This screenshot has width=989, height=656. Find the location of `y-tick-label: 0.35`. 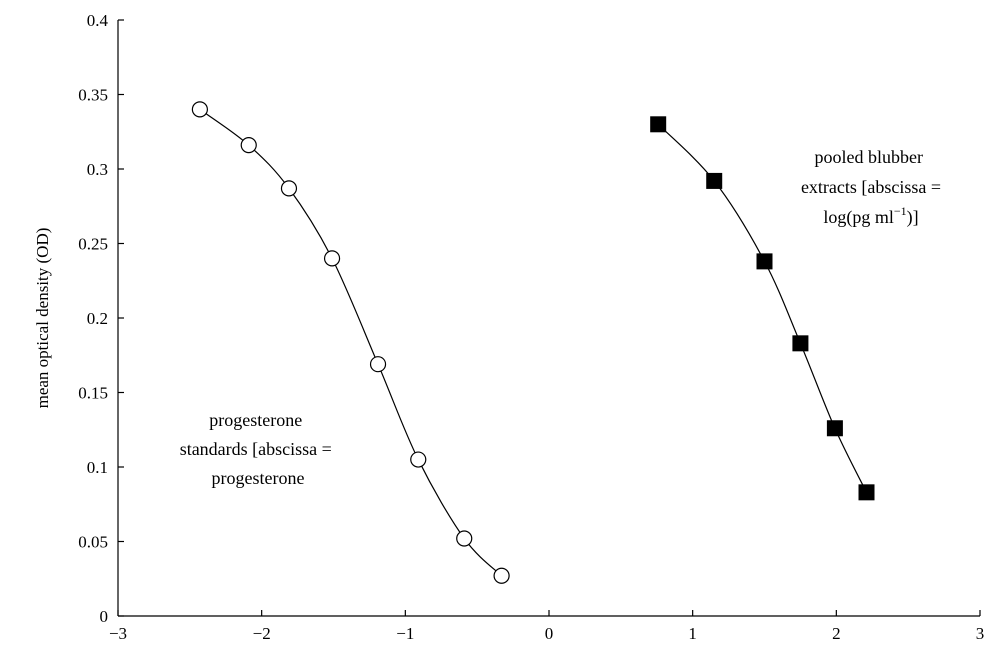

y-tick-label: 0.35 is located at coordinates (93, 95).